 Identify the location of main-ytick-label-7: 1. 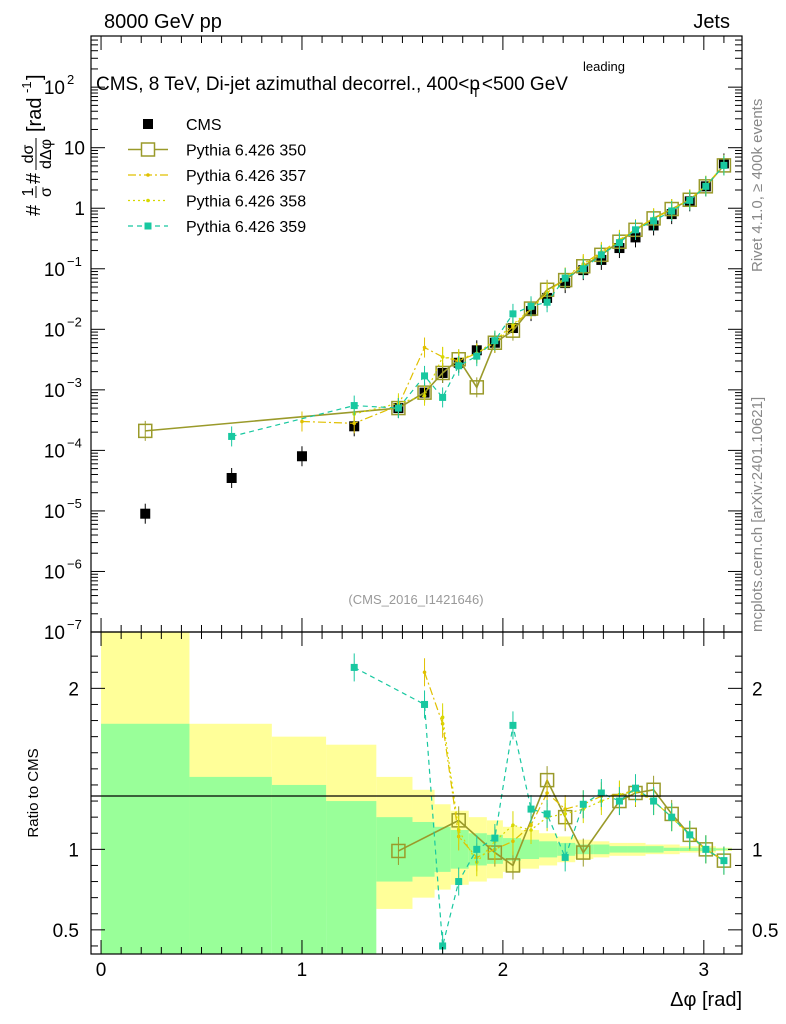
(79, 209).